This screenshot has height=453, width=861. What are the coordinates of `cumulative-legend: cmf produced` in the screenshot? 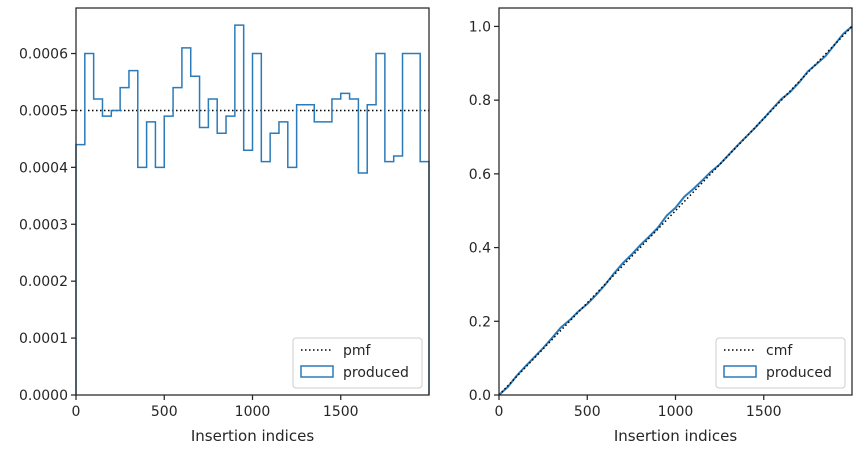 It's located at (780, 363).